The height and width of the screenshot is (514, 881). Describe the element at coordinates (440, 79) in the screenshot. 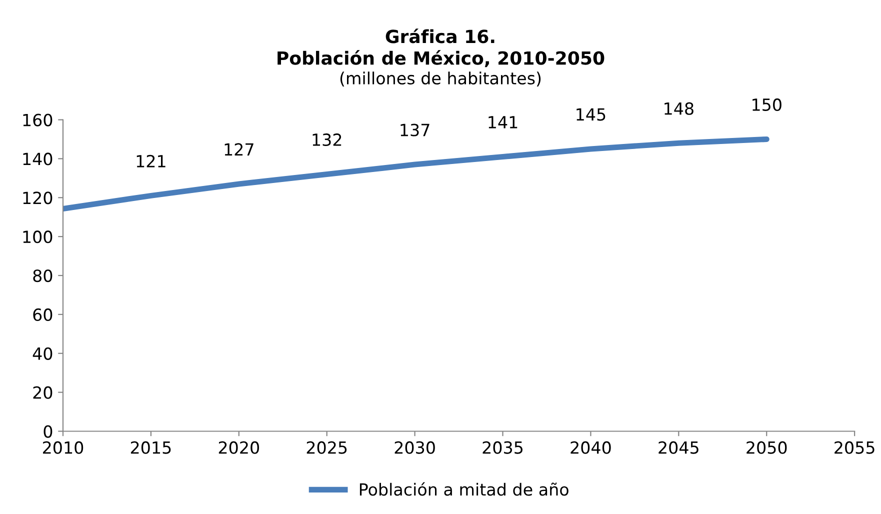

I see `chart-subtitle: (millones de habitantes)` at that location.